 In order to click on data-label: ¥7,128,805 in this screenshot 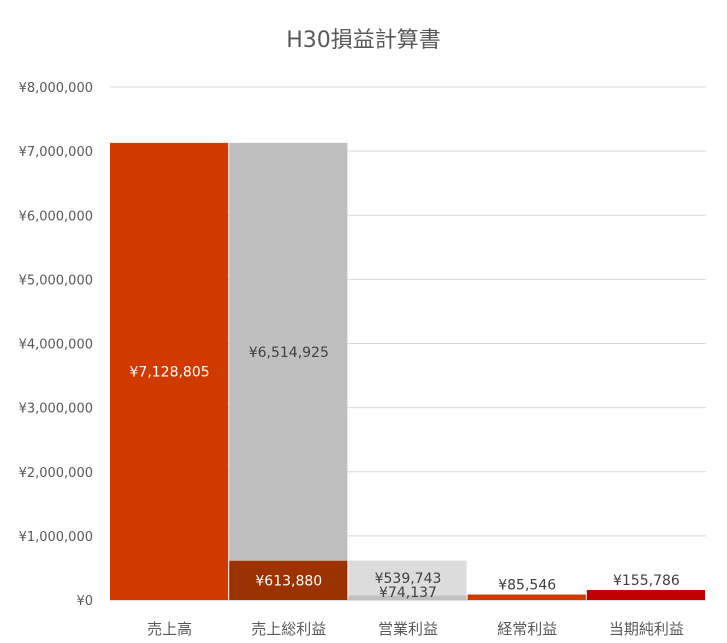, I will do `click(170, 372)`.